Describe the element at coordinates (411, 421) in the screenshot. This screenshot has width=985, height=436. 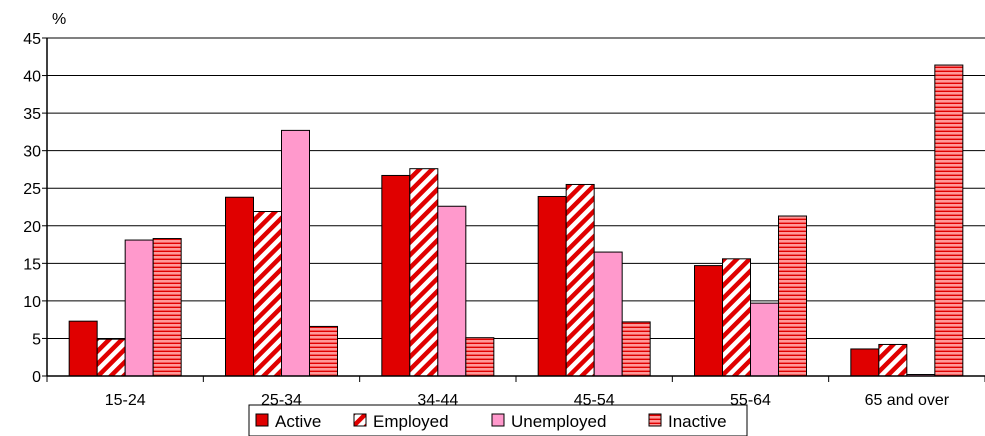
I see `legend-label-employed: Employed` at that location.